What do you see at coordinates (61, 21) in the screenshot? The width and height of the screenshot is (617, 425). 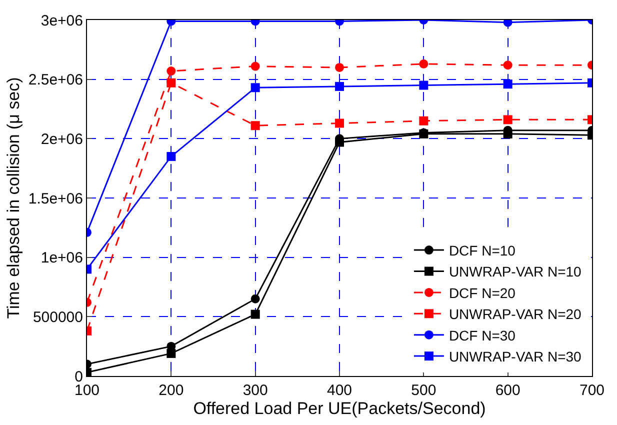 I see `y-tick-label: 3e+06` at bounding box center [61, 21].